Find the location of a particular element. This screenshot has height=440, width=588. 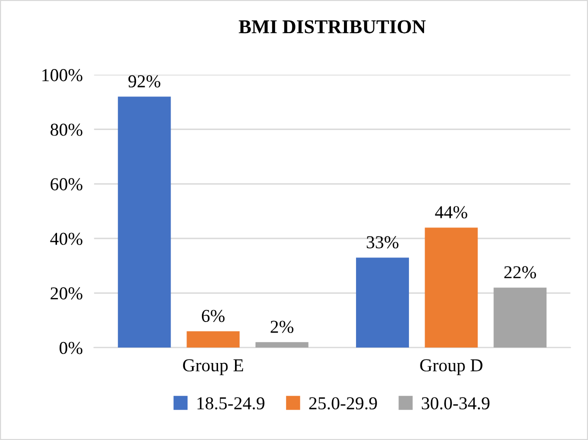

y-tick-label: 20% is located at coordinates (66, 293).